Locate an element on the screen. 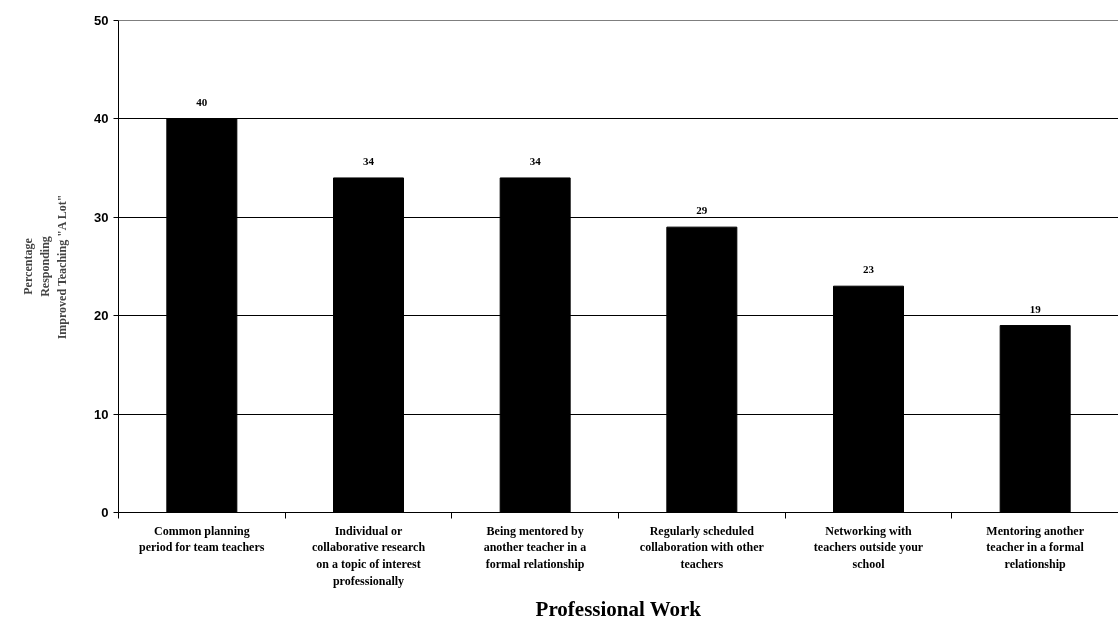  y-tick-label: 40 is located at coordinates (101, 119).